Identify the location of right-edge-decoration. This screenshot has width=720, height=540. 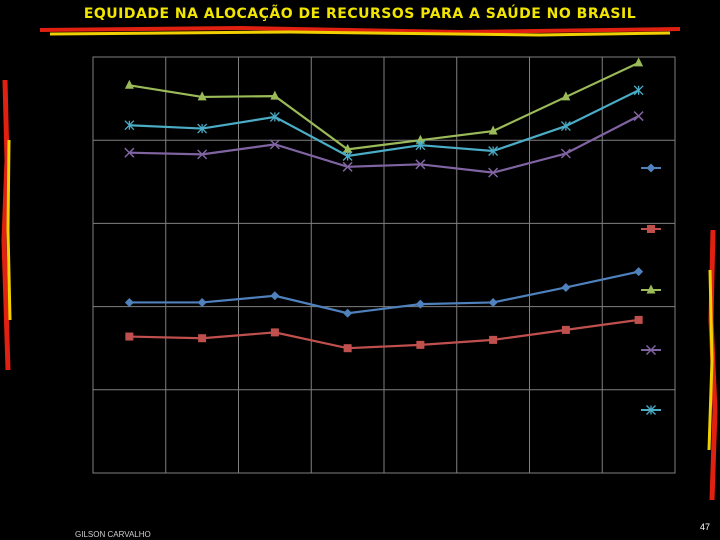
(712, 365).